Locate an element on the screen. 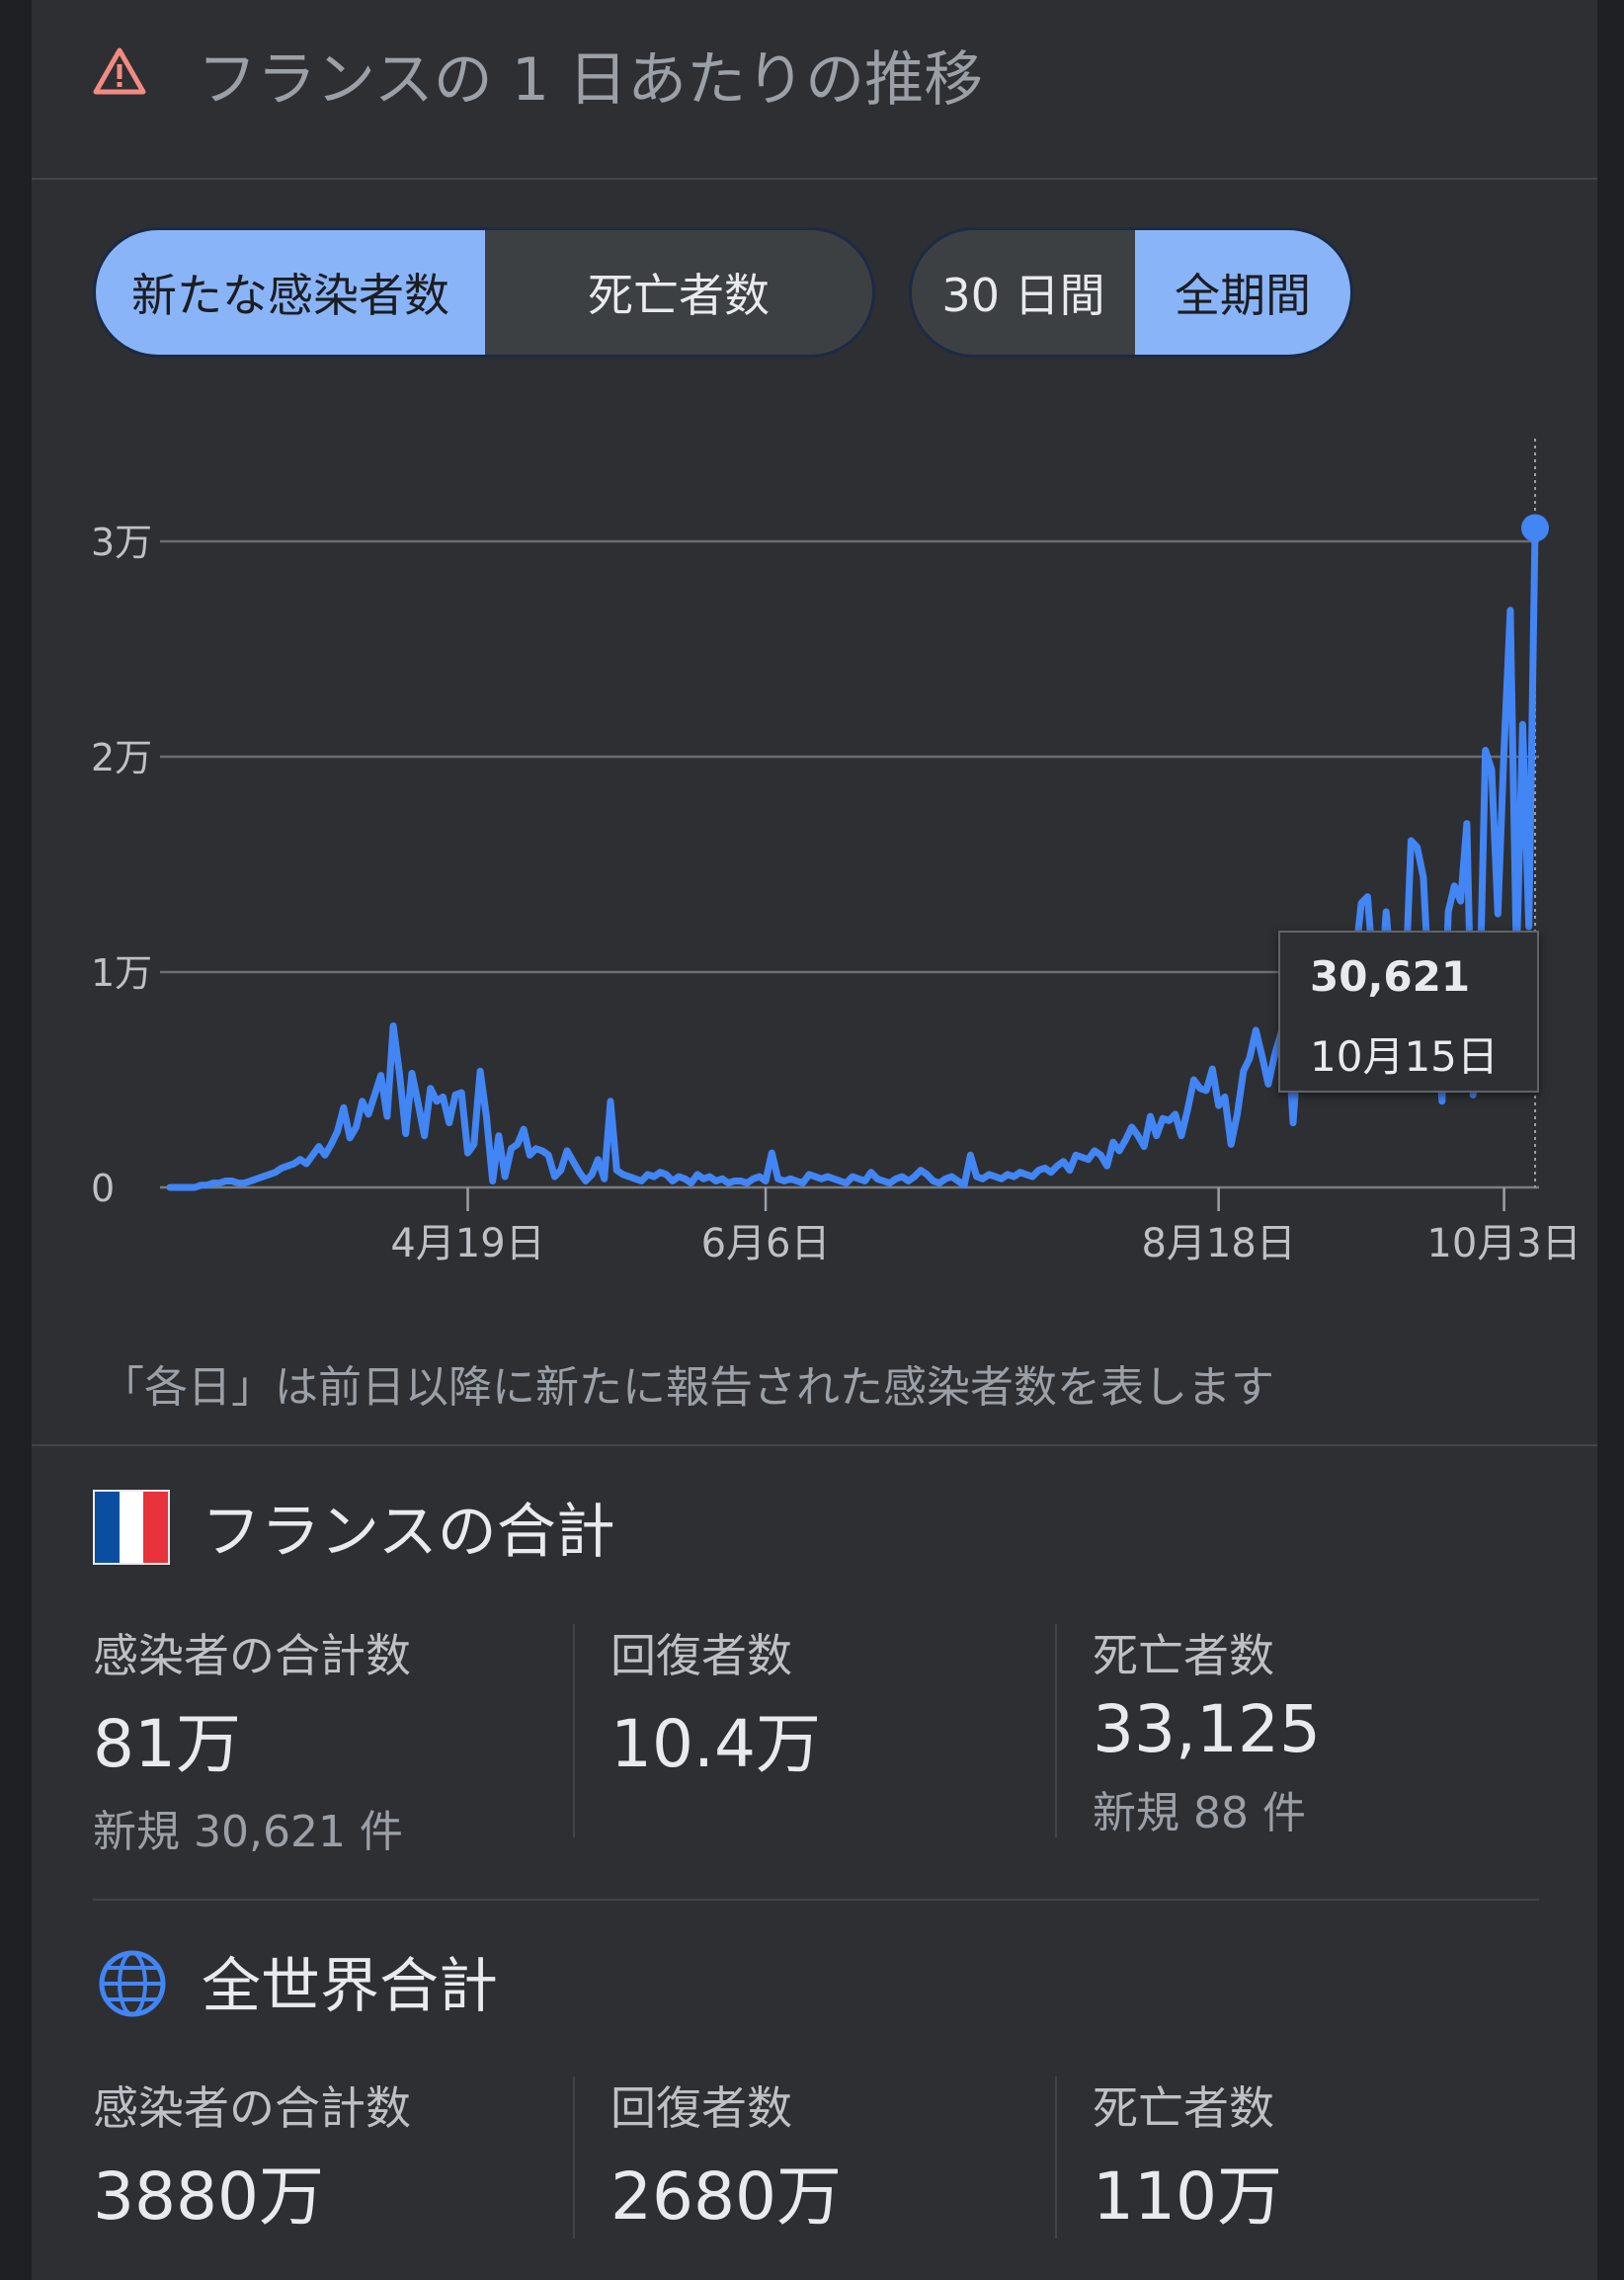 The height and width of the screenshot is (2280, 1624). y-tick-label: 2万 is located at coordinates (121, 757).